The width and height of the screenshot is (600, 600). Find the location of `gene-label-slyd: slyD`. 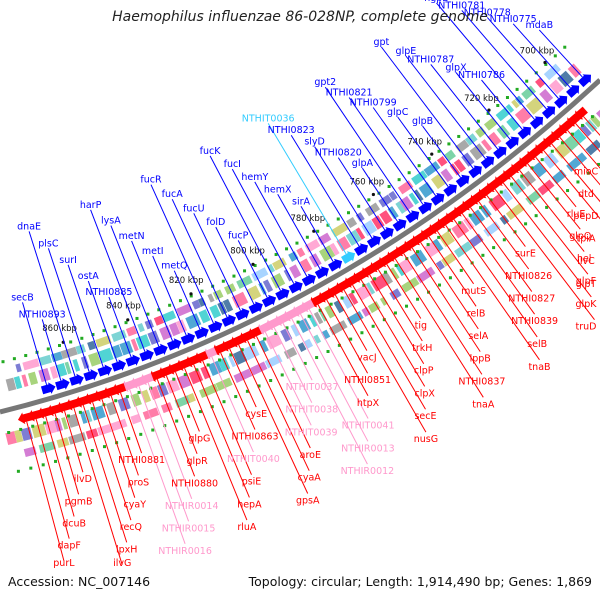

gene-label-slyd: slyD is located at coordinates (314, 142).